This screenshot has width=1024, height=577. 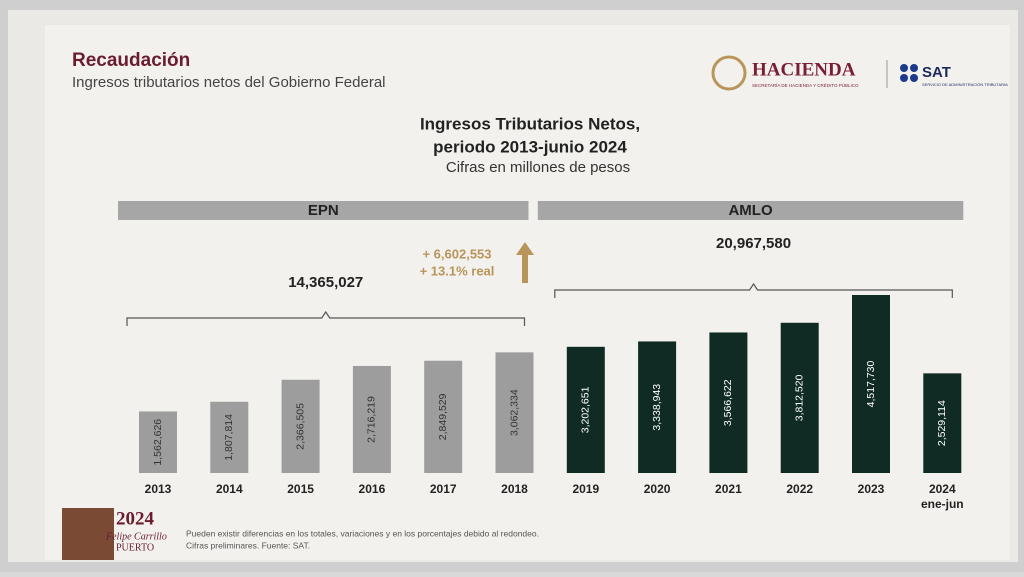 I want to click on x-tick-label: 2019, so click(x=585, y=489).